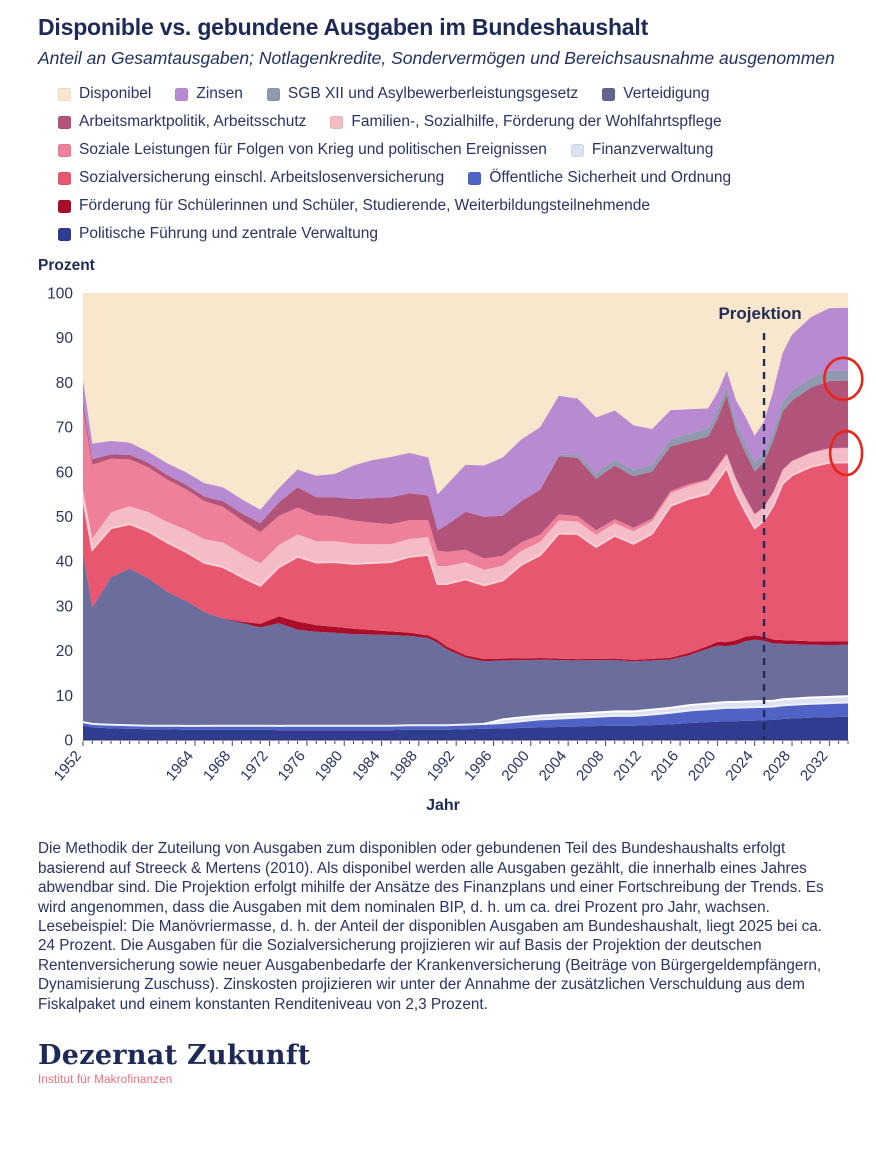  I want to click on x-tick-label: 1952, so click(68, 766).